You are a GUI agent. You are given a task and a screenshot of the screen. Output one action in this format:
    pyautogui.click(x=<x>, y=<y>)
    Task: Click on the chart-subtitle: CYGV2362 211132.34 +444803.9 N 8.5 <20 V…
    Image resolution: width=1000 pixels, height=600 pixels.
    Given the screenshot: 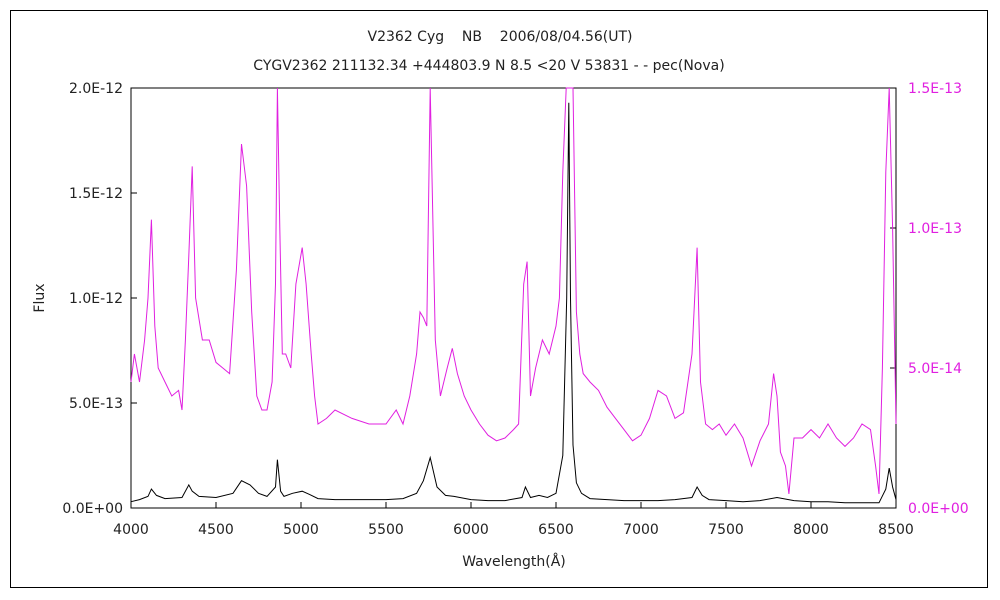 What is the action you would take?
    pyautogui.click(x=488, y=66)
    